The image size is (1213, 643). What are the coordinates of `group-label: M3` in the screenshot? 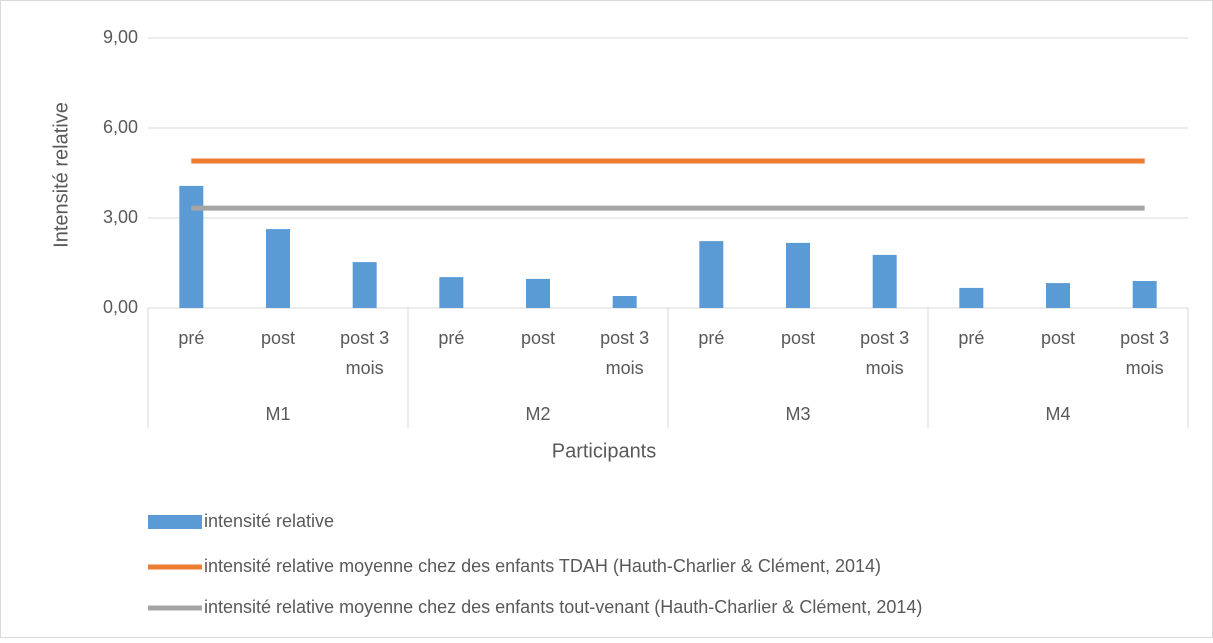 It's located at (797, 414).